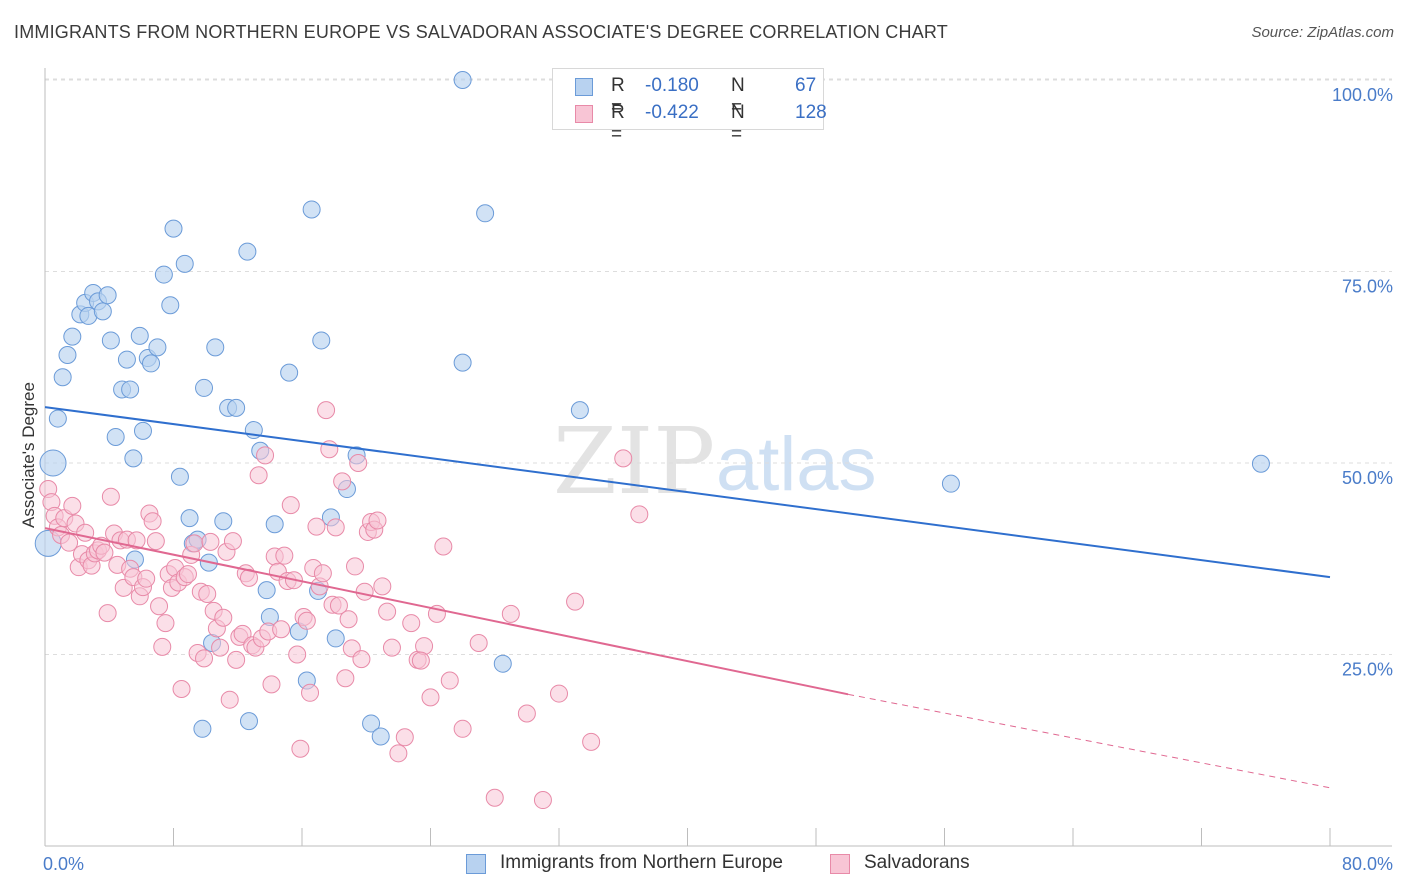 This screenshot has width=1406, height=892. Describe the element at coordinates (672, 85) in the screenshot. I see `legend-r-value: -0.180` at that location.